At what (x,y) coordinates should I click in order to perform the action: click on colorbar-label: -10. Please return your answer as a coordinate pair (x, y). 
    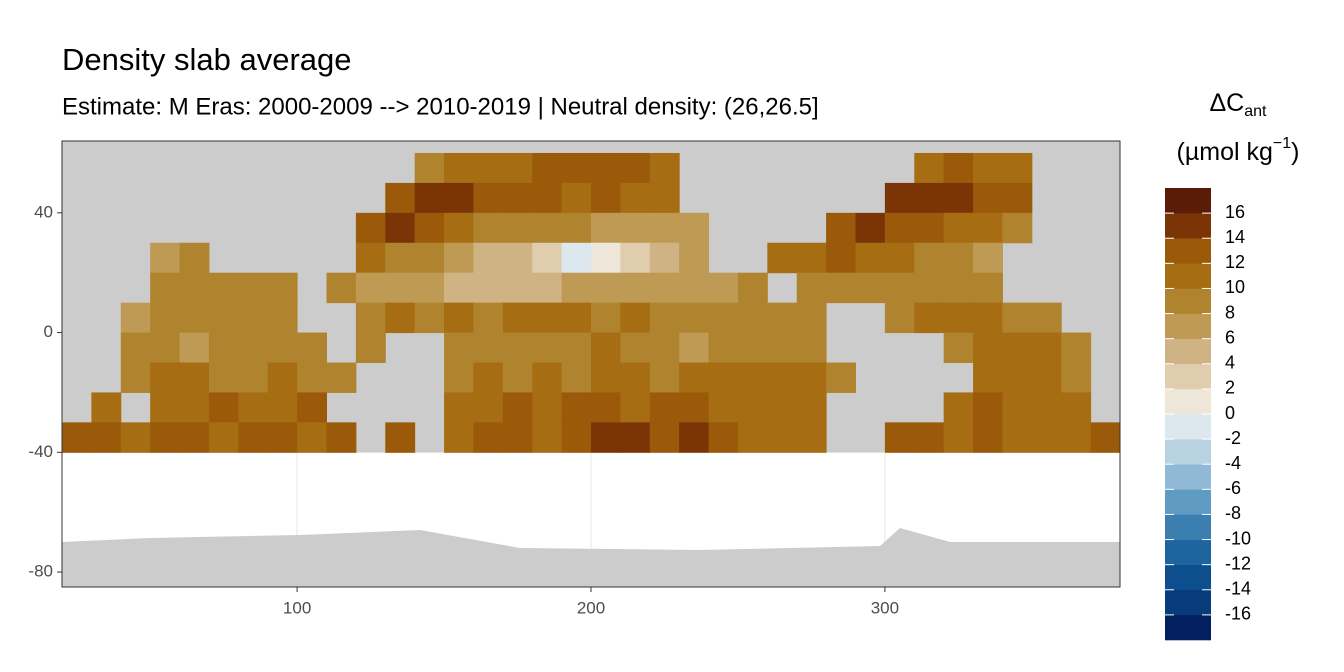
    Looking at the image, I should click on (1238, 538).